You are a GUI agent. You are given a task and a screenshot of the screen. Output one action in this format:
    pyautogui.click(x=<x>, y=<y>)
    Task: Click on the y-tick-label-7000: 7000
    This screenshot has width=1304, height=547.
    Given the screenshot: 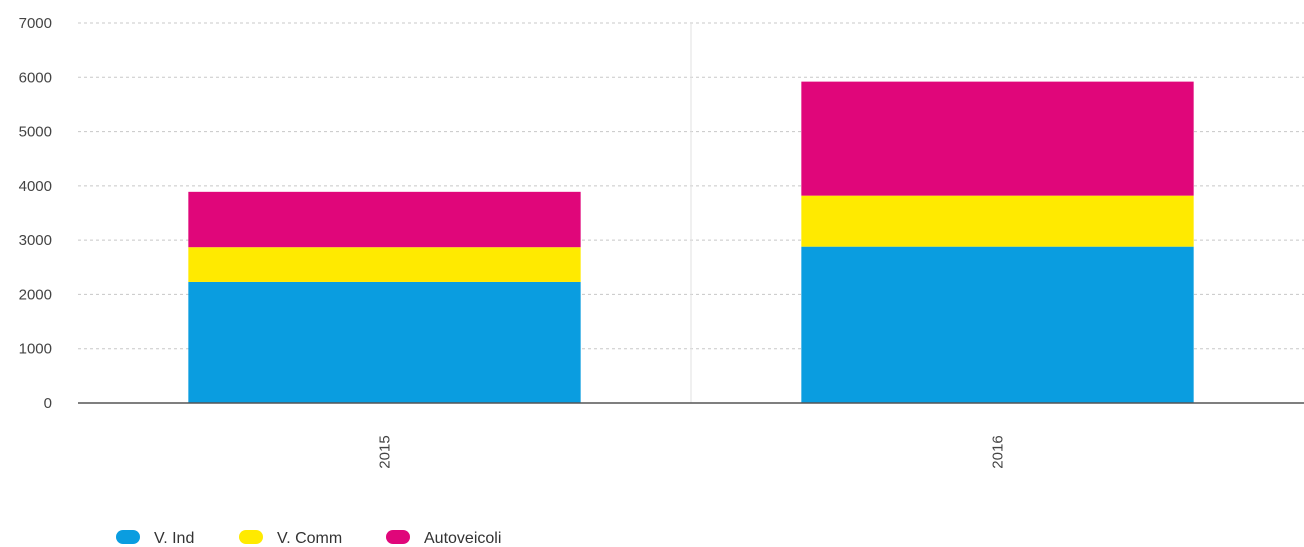 What is the action you would take?
    pyautogui.click(x=35, y=23)
    